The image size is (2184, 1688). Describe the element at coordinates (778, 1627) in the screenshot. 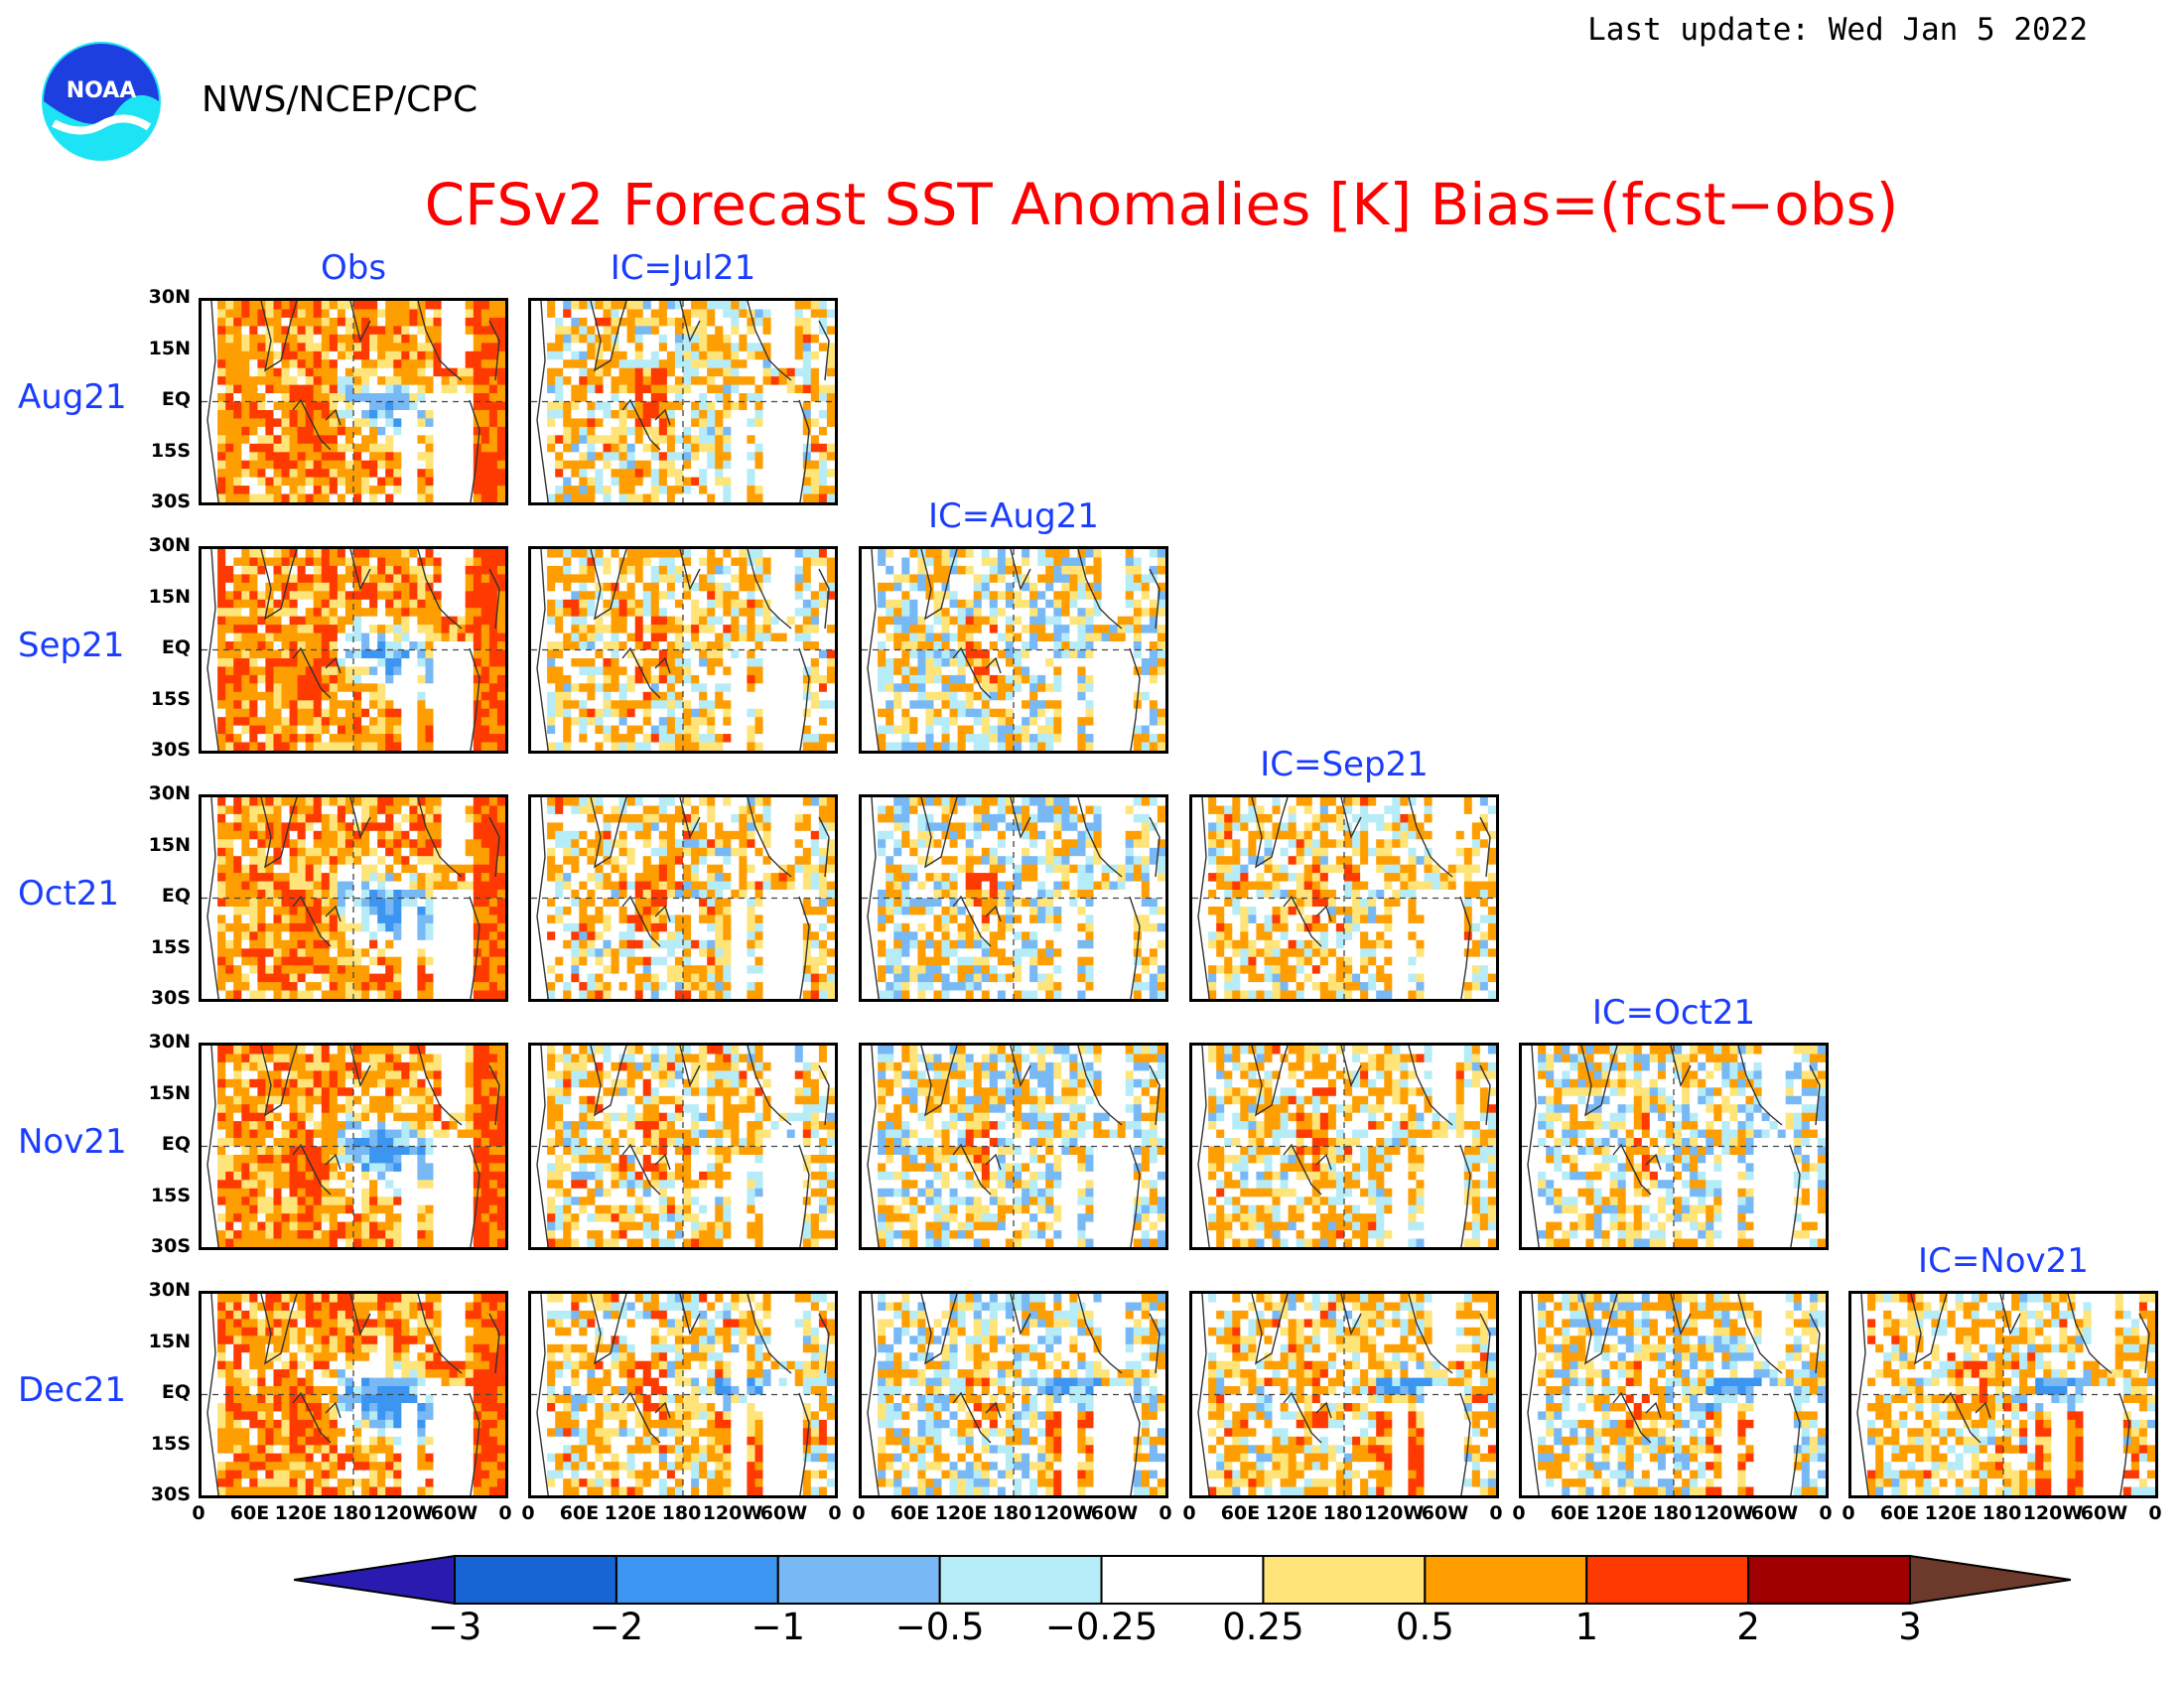

I see `colorbar-tick-label: −1` at that location.